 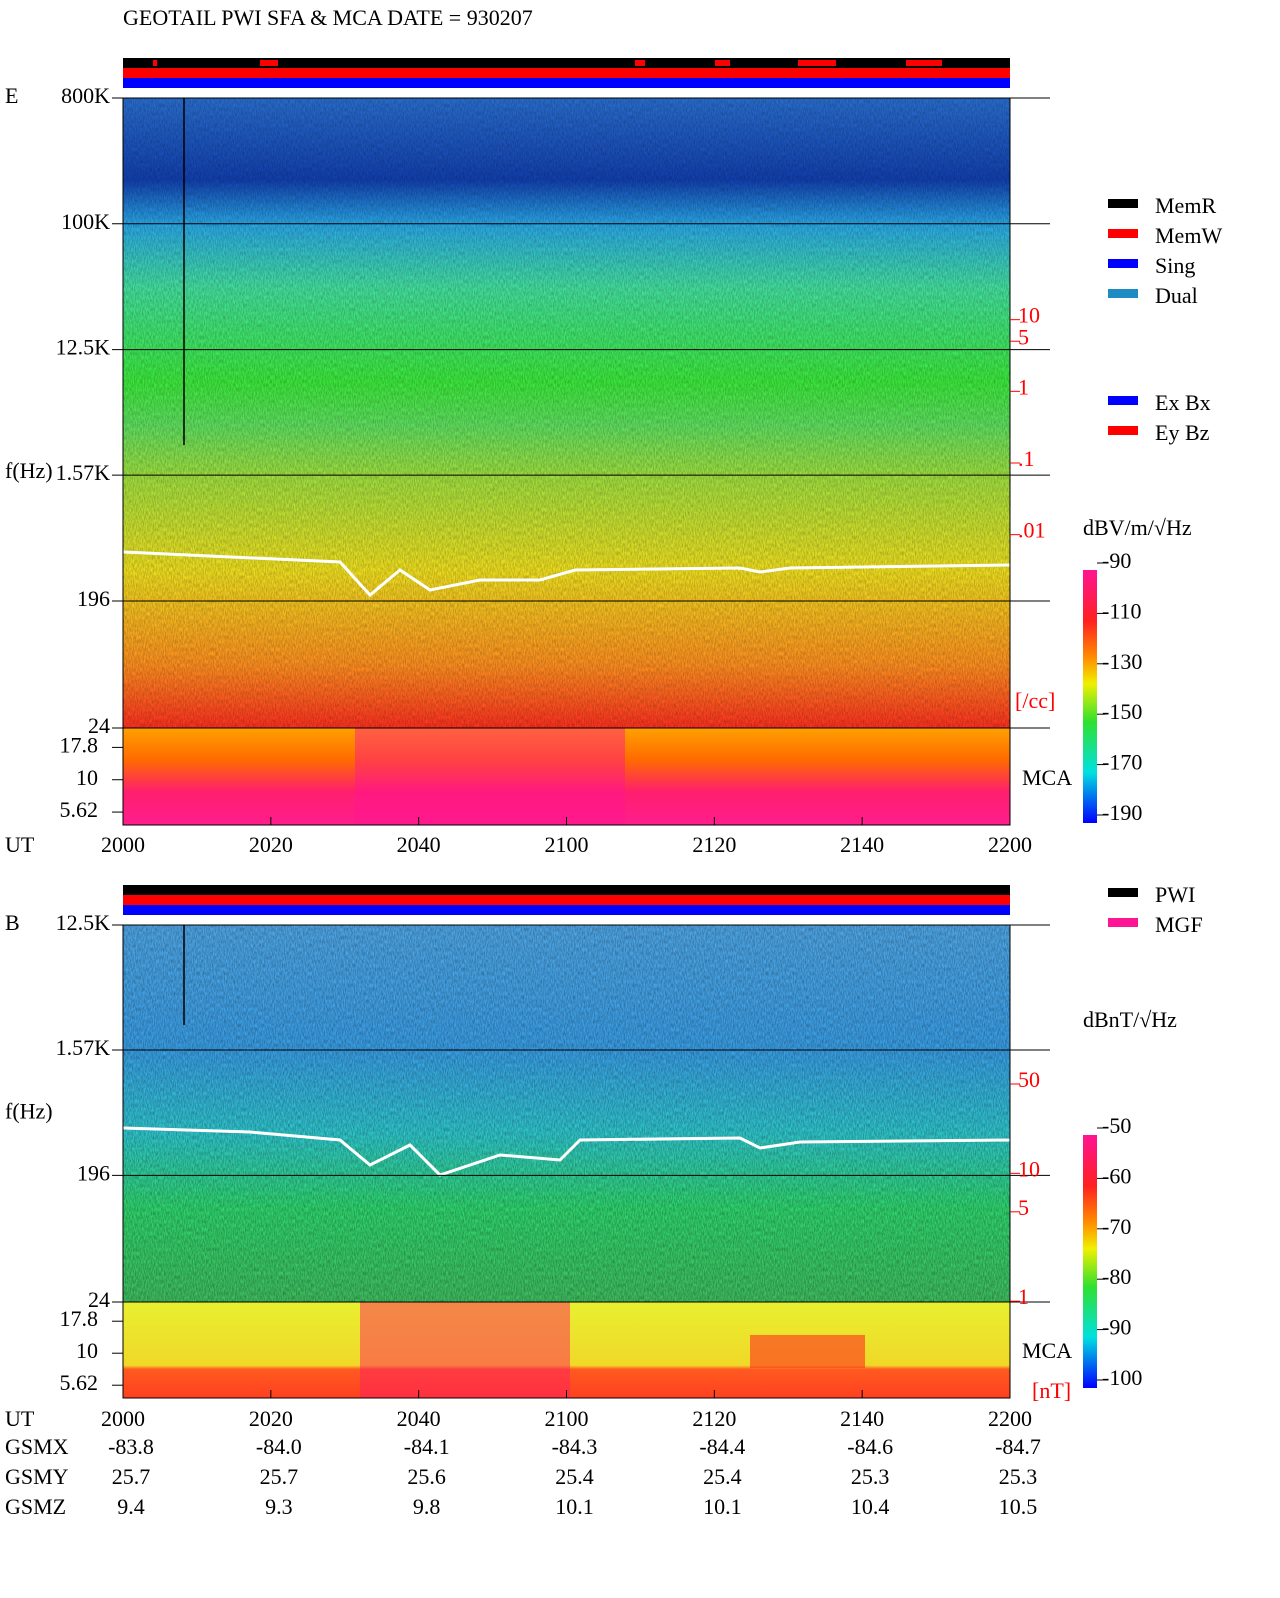 I want to click on legend-label: MemW, so click(x=1188, y=235).